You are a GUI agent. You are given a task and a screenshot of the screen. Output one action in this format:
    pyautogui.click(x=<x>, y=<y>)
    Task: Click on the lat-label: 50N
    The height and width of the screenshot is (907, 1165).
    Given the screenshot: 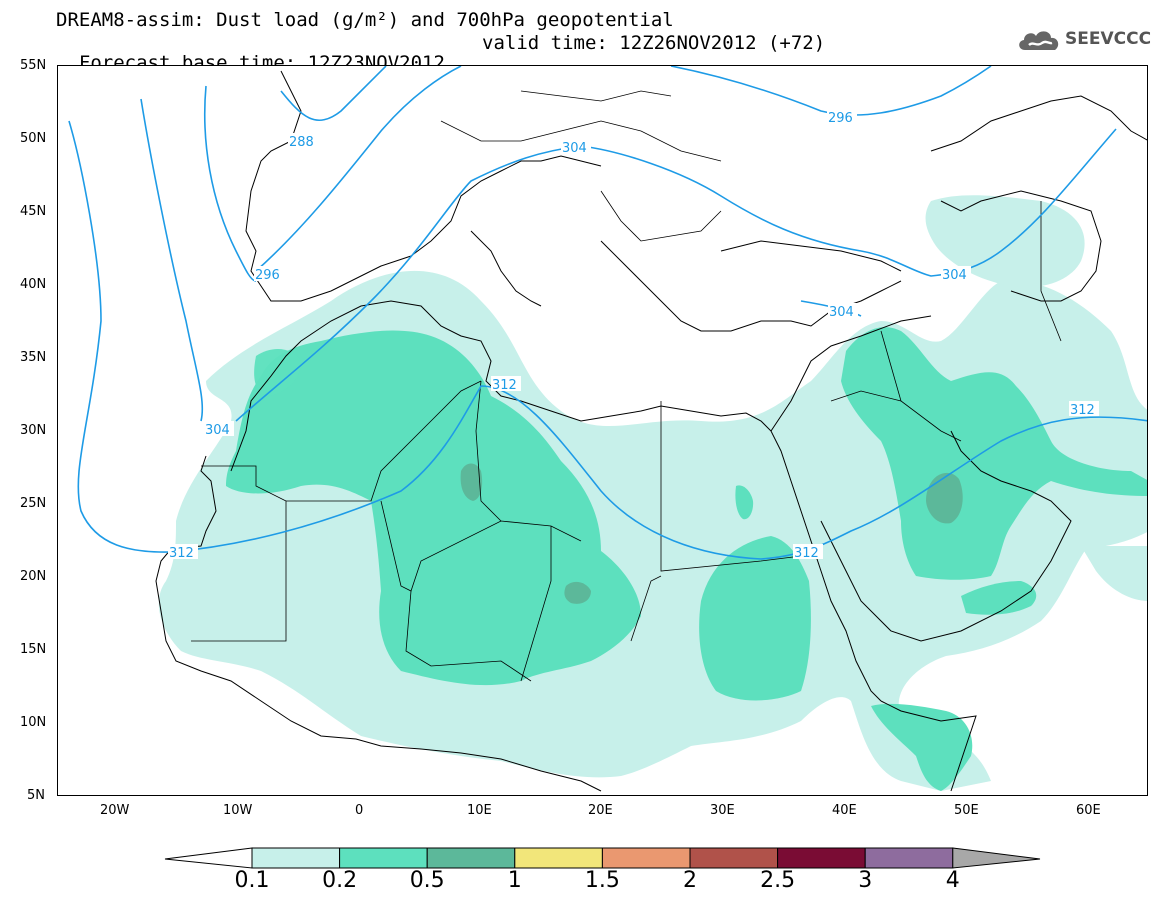 What is the action you would take?
    pyautogui.click(x=33, y=138)
    